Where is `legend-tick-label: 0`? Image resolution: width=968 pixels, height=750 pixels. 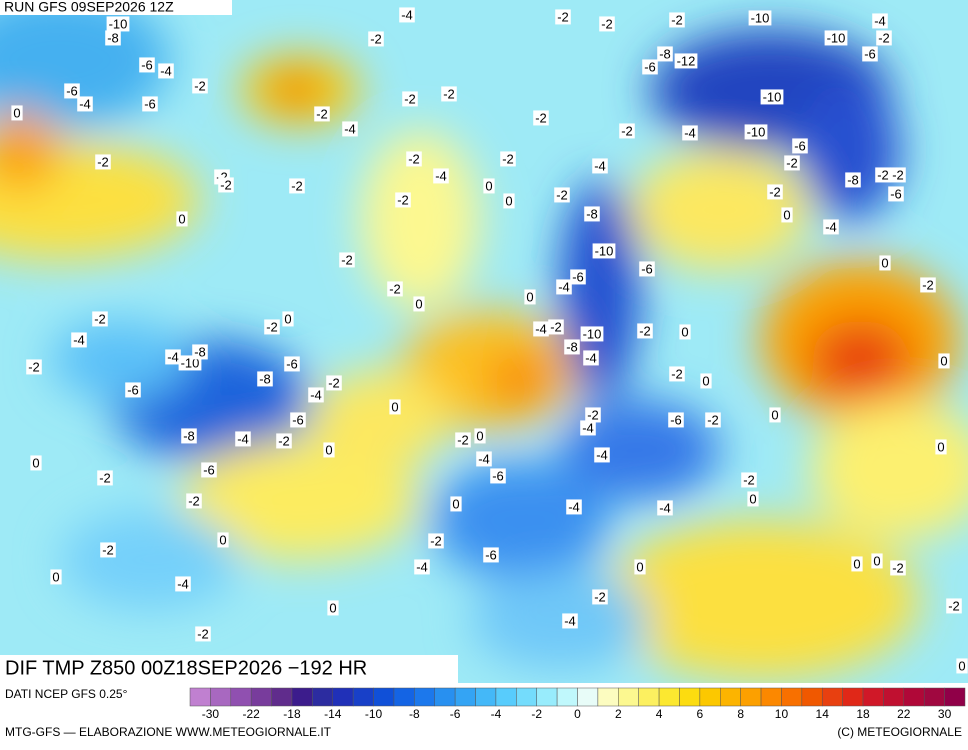
legend-tick-label: 0 is located at coordinates (577, 714).